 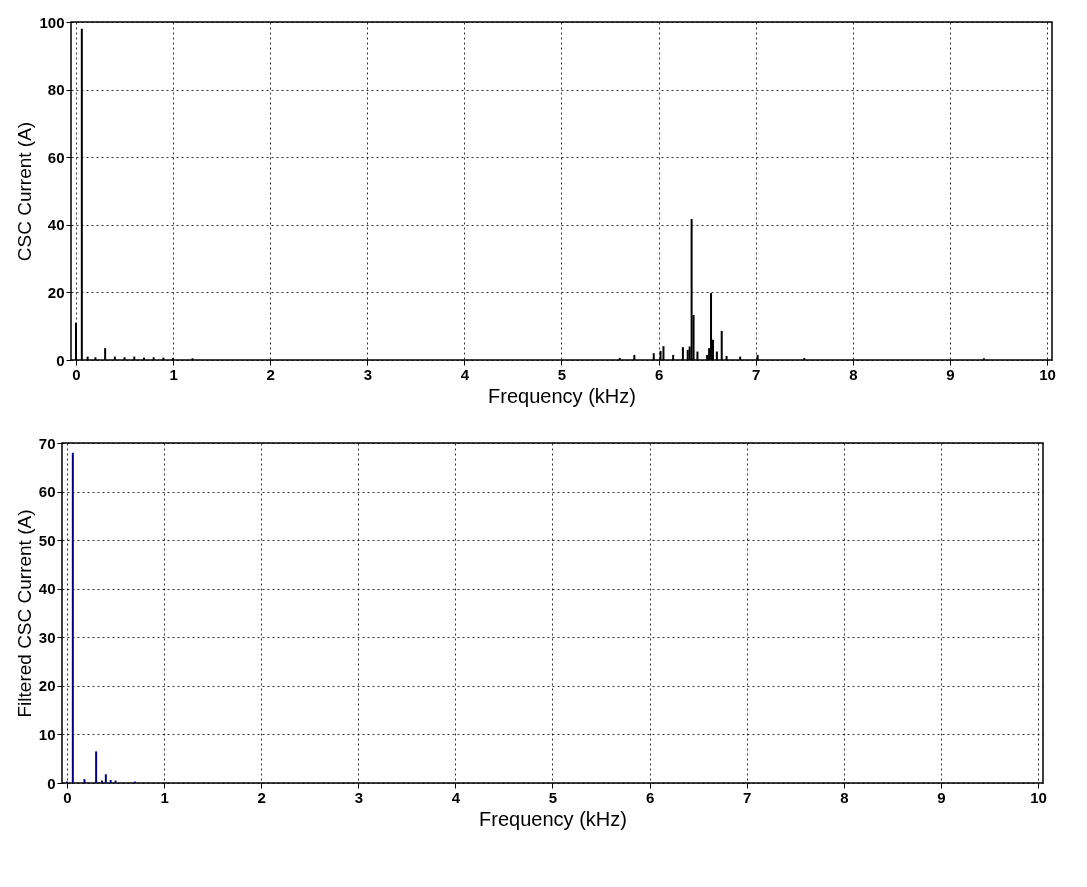 I want to click on y-tick-label: 100, so click(x=52, y=22).